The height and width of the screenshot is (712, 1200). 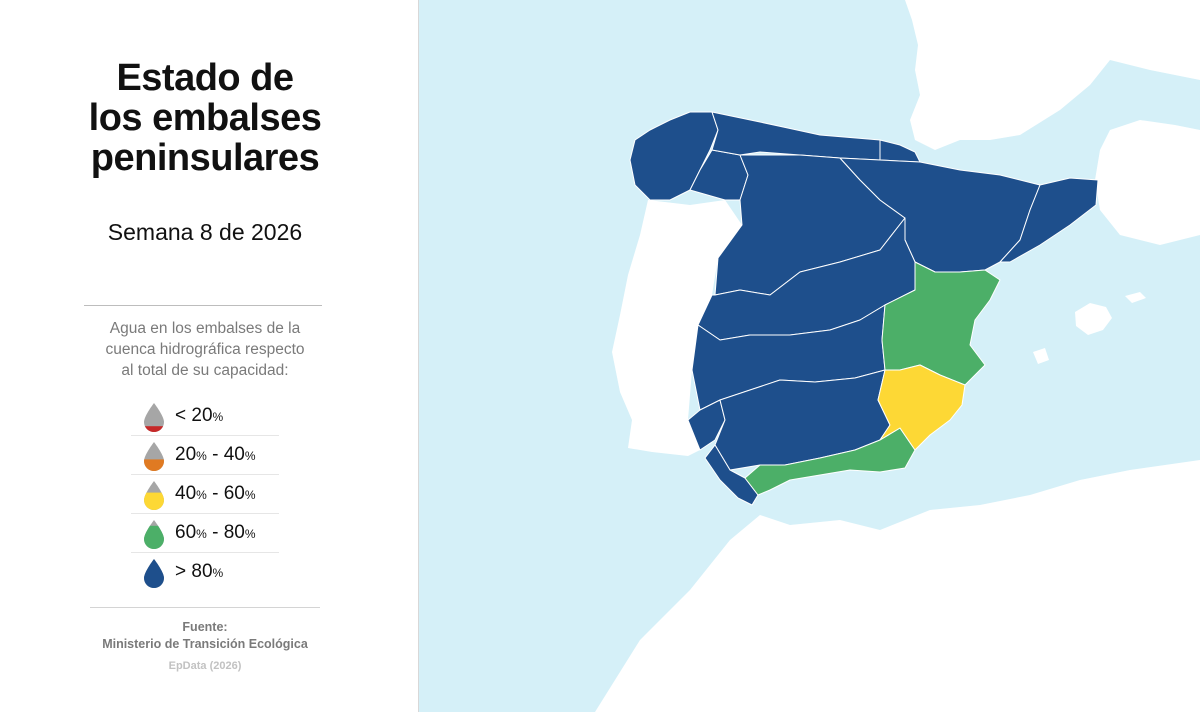 I want to click on basin-jucar, so click(x=941, y=323).